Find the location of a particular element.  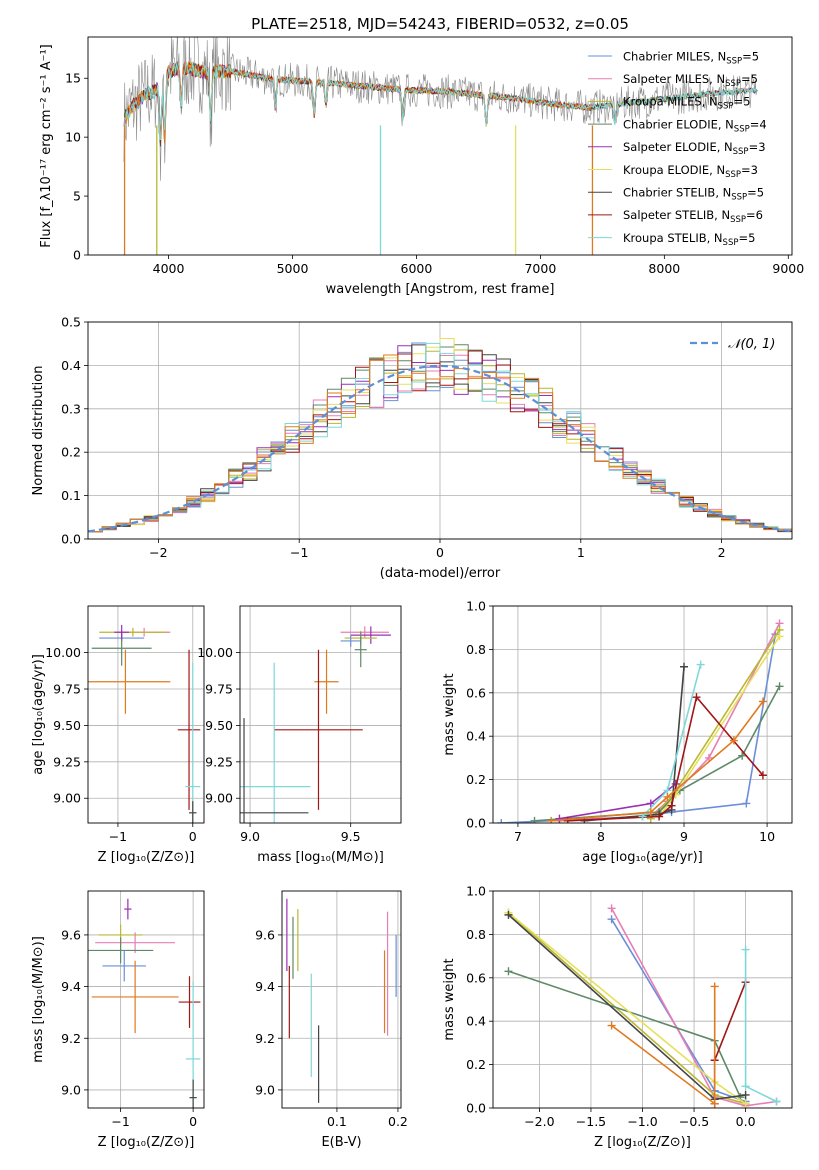

x-tick-label: 6000 is located at coordinates (417, 268).